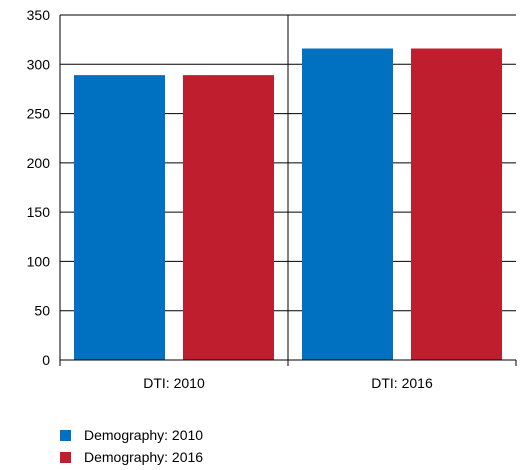 The height and width of the screenshot is (470, 522). I want to click on y-tick-label-100: 100, so click(39, 261).